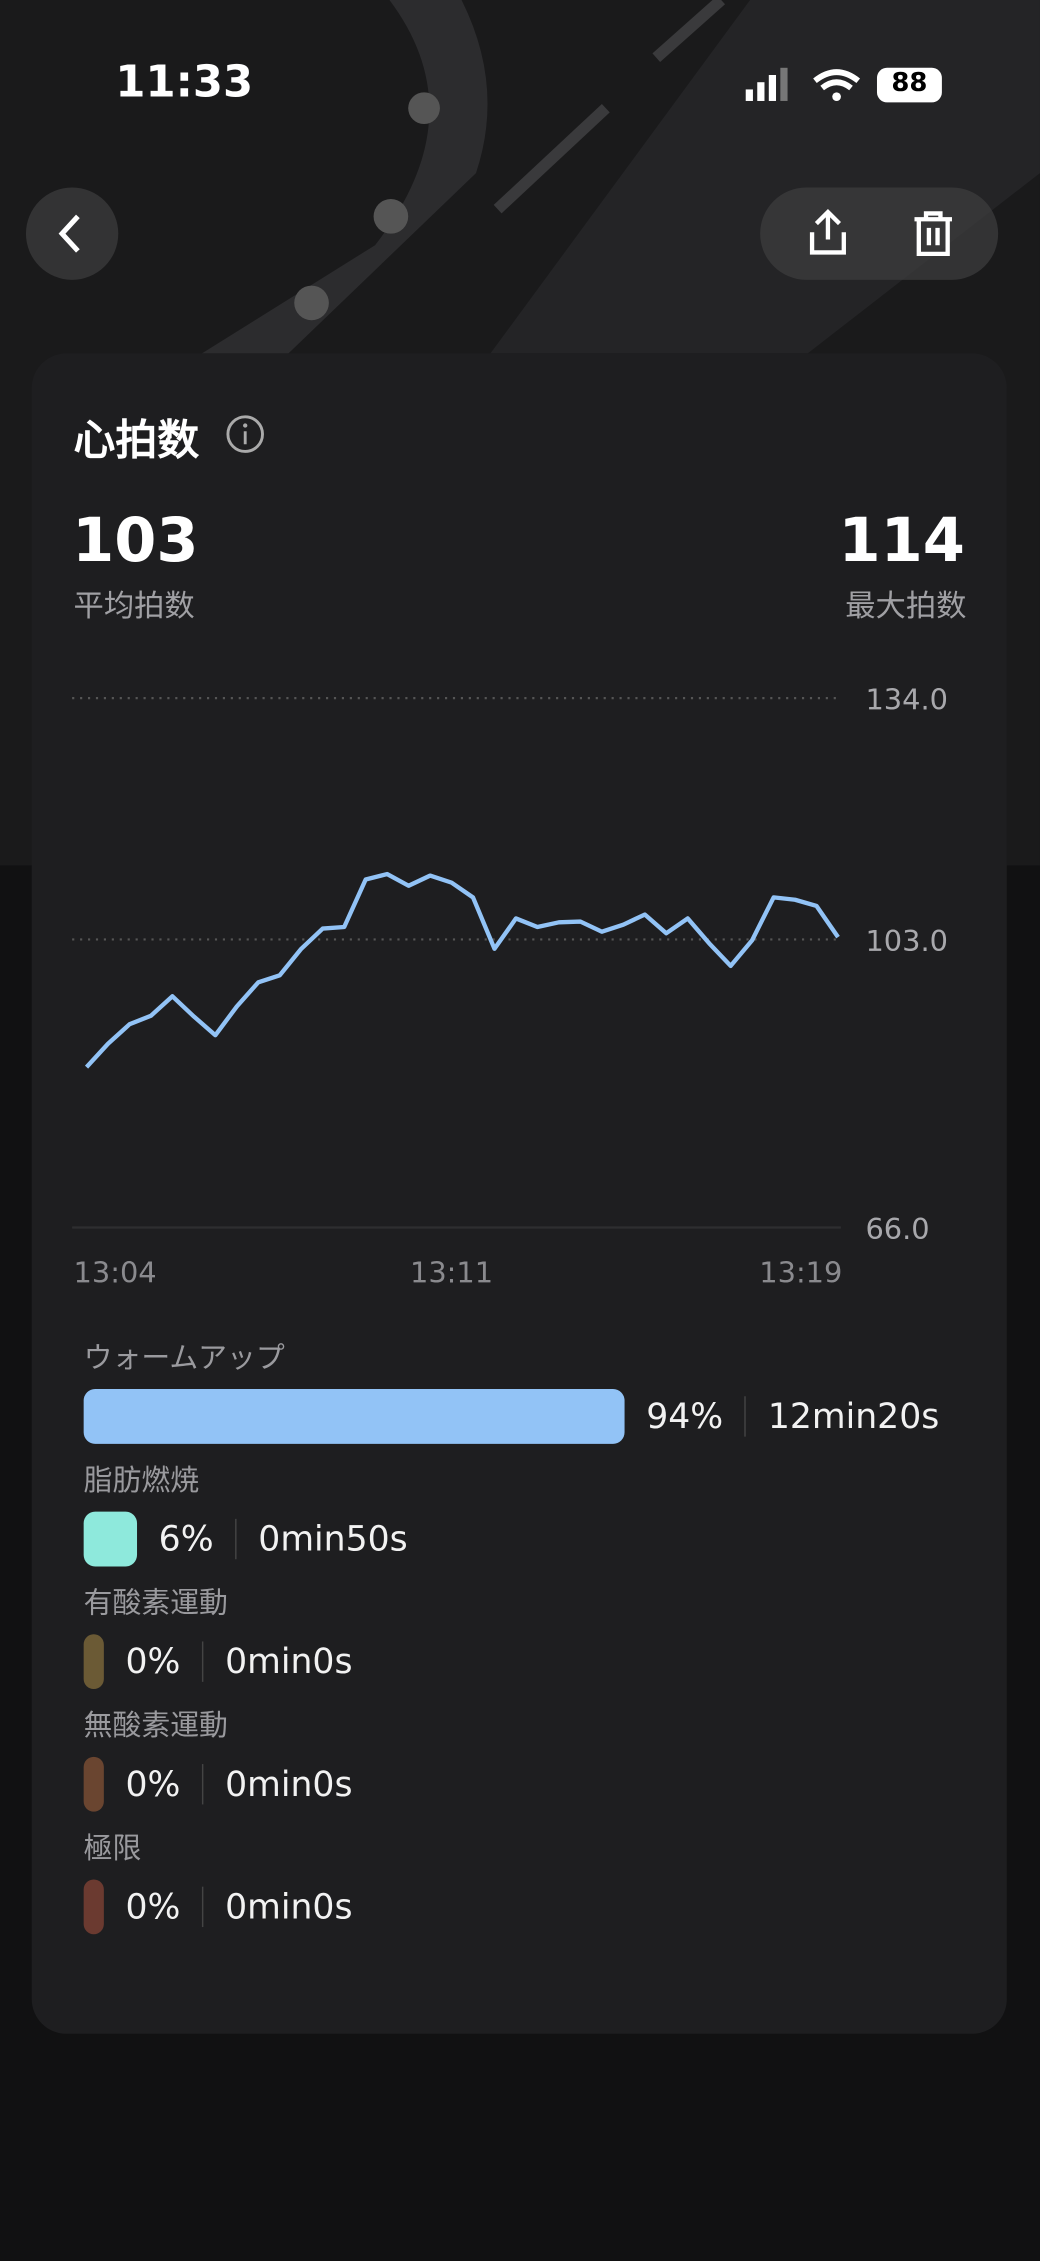 The image size is (1040, 2261). What do you see at coordinates (531, 1723) in the screenshot?
I see `zone-name: 無酸素運動` at bounding box center [531, 1723].